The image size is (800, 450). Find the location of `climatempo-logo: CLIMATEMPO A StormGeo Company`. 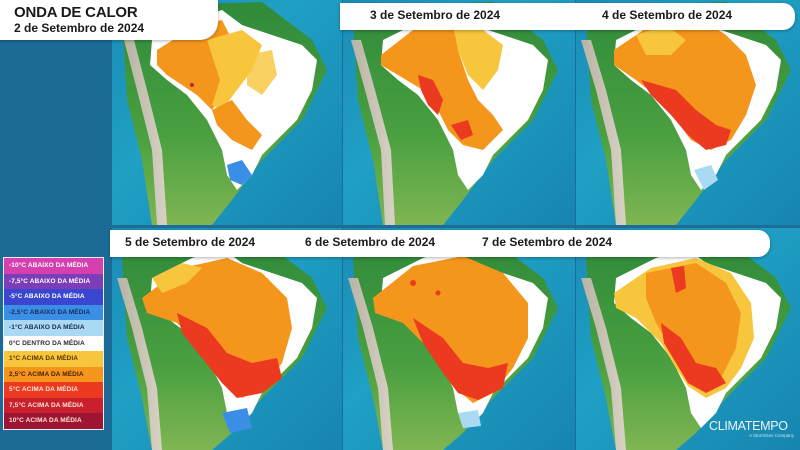

climatempo-logo: CLIMATEMPO A StormGeo Company is located at coordinates (751, 429).